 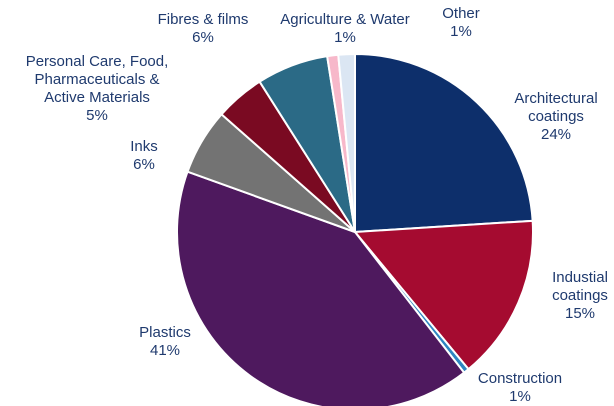 What do you see at coordinates (520, 378) in the screenshot?
I see `slice-label-line-2-0: Construction` at bounding box center [520, 378].